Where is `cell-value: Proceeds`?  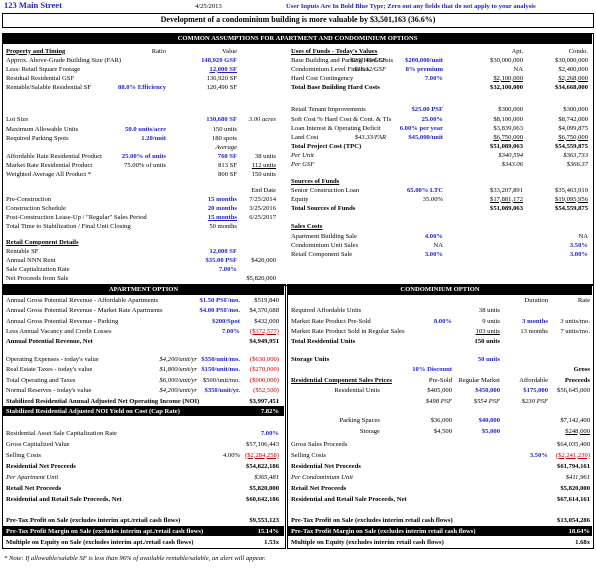
cell-value: Proceeds is located at coordinates (577, 380).